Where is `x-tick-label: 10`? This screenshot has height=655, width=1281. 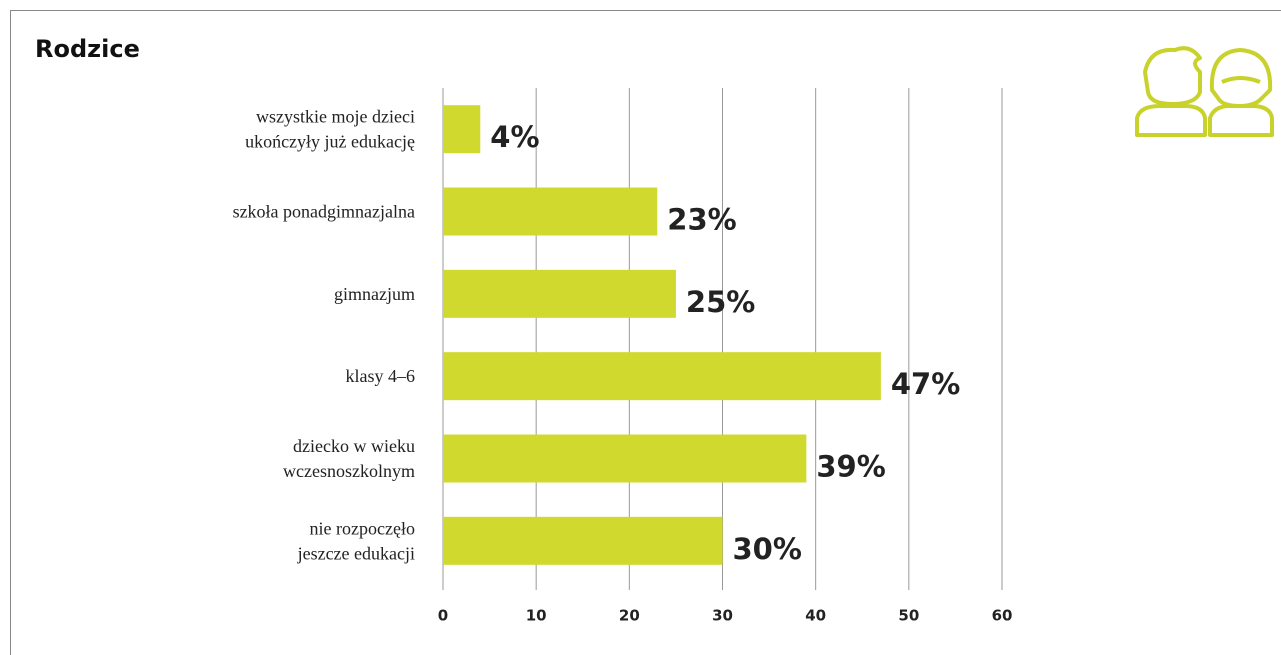
x-tick-label: 10 is located at coordinates (536, 616).